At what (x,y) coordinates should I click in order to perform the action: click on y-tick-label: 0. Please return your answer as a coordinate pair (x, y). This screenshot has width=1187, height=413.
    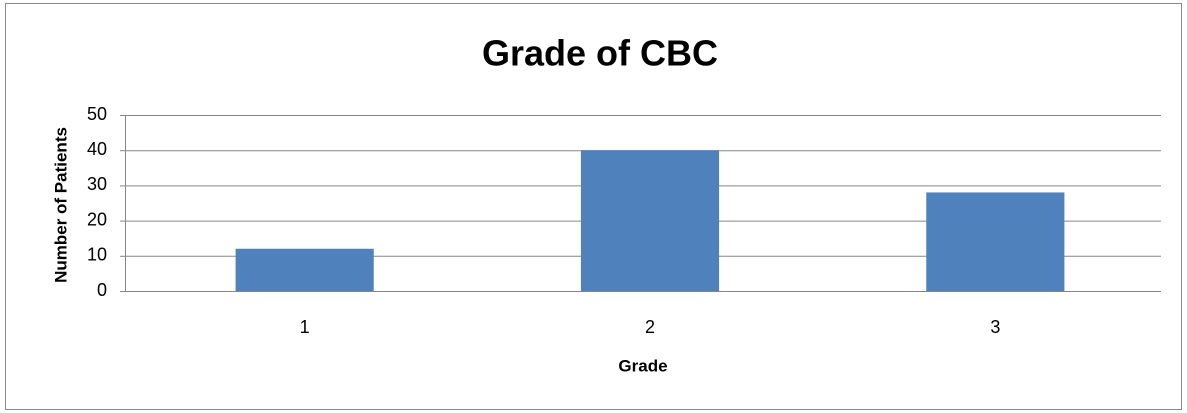
    Looking at the image, I should click on (102, 290).